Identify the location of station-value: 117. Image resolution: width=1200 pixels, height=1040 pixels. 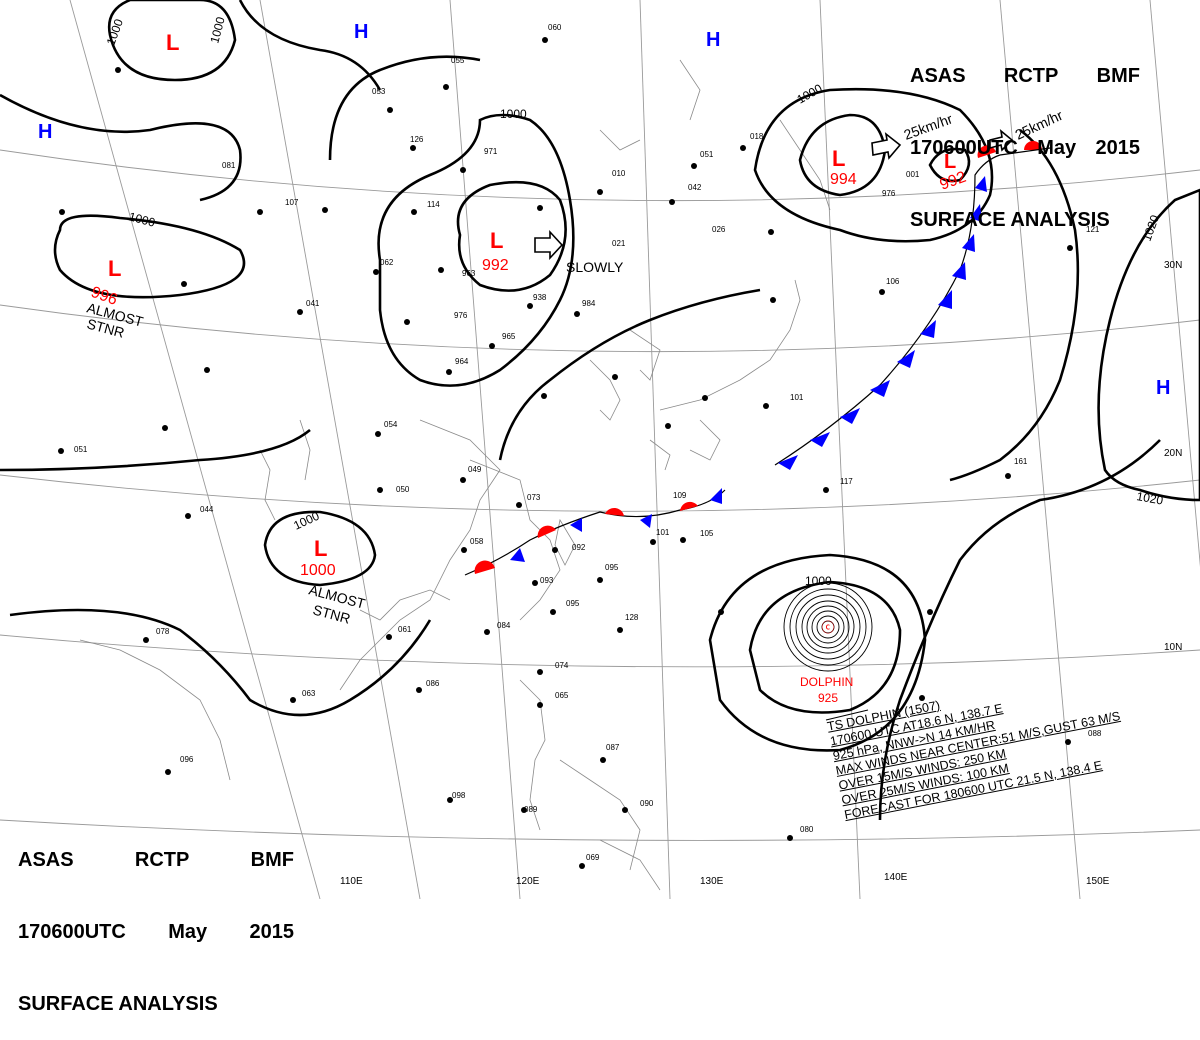
(846, 481).